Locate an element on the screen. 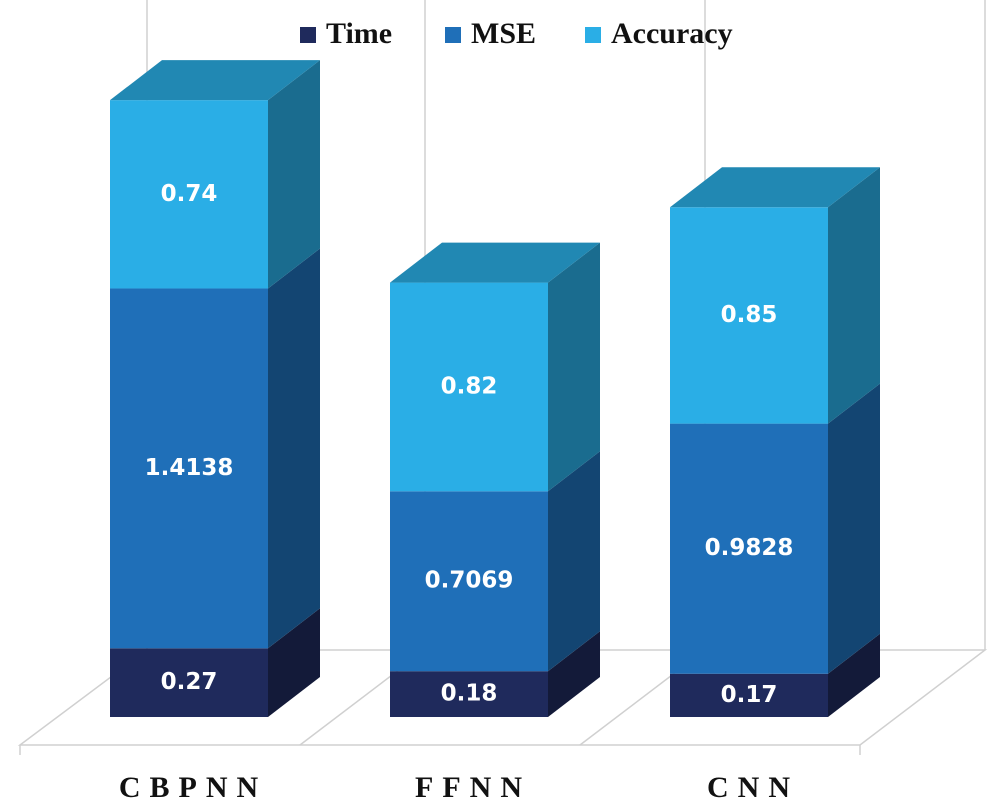 The width and height of the screenshot is (991, 810). legend-label: Time is located at coordinates (359, 33).